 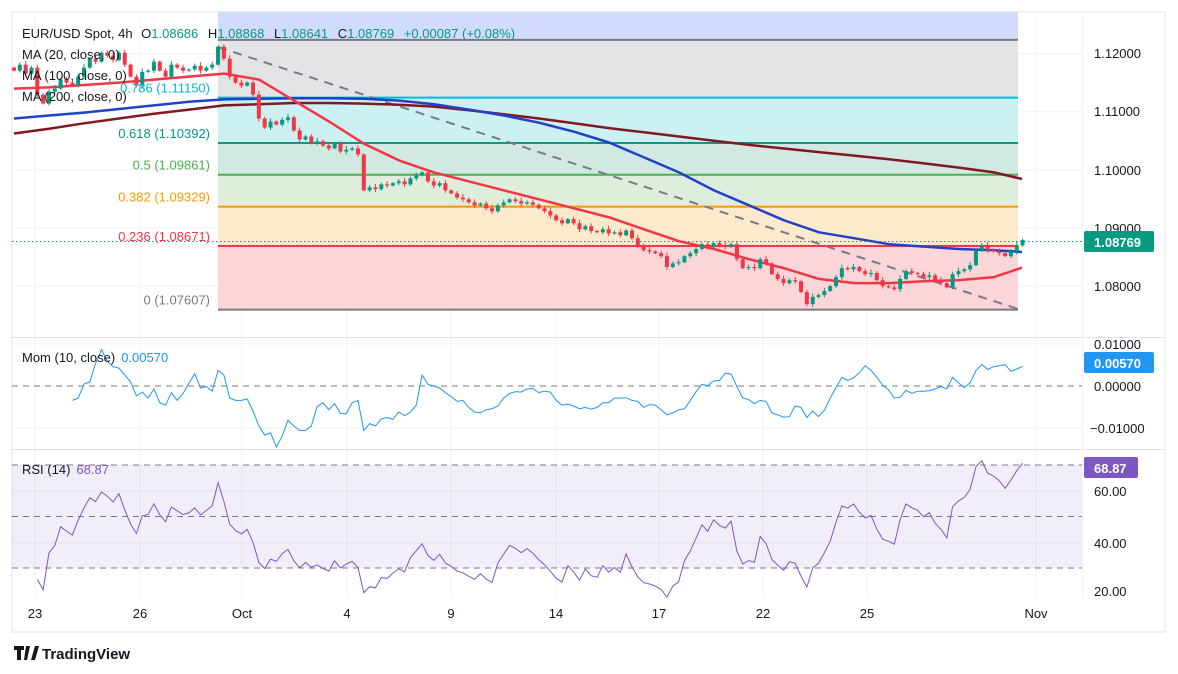 What do you see at coordinates (1036, 613) in the screenshot?
I see `date-tick: Nov` at bounding box center [1036, 613].